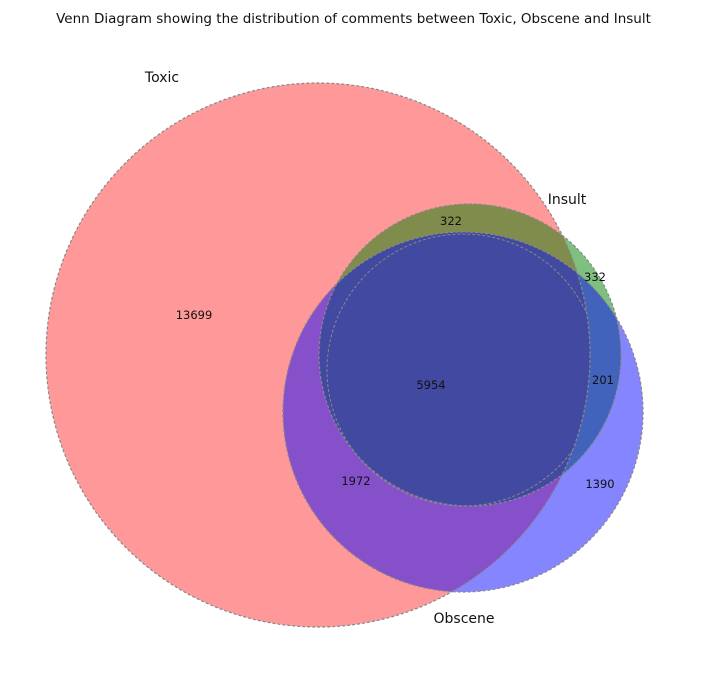 Image resolution: width=707 pixels, height=673 pixels. What do you see at coordinates (603, 380) in the screenshot?
I see `region-insult-obscene: 201` at bounding box center [603, 380].